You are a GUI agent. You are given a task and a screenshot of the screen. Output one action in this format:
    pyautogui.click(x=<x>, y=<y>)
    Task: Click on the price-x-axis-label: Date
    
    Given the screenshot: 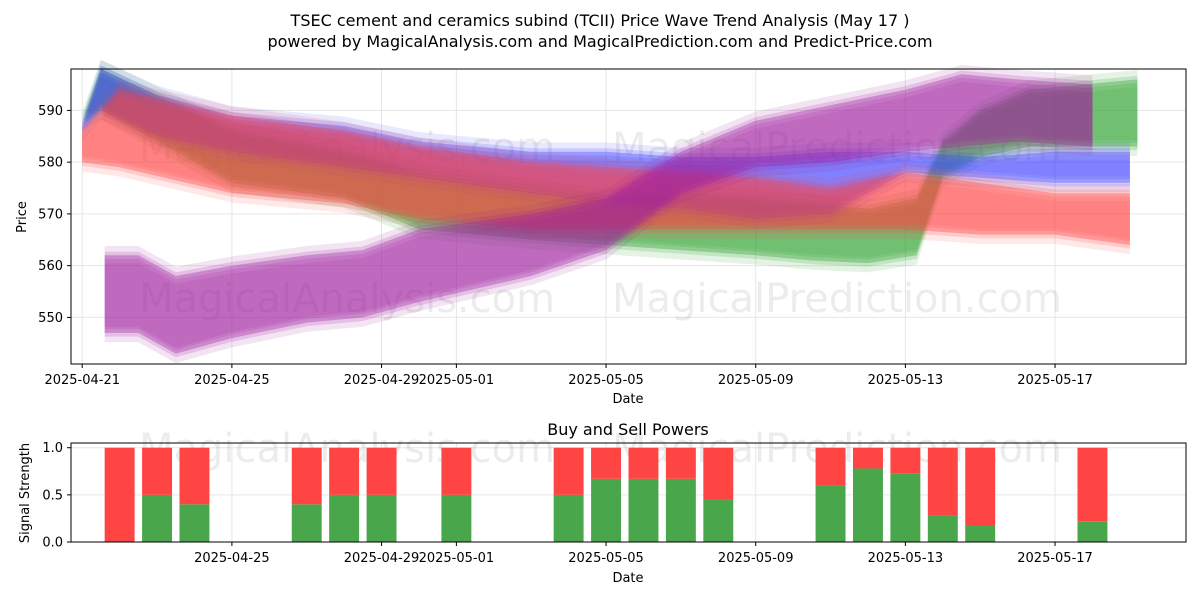 What is the action you would take?
    pyautogui.click(x=627, y=399)
    